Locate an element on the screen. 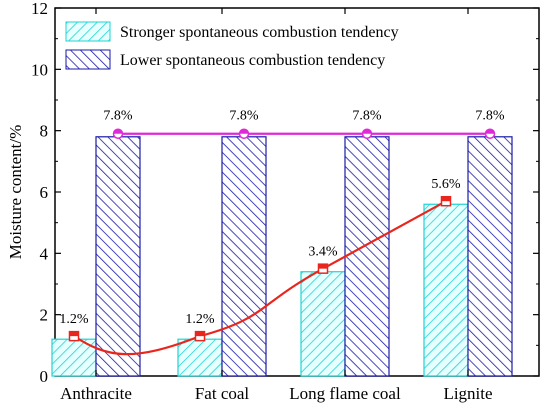 Image resolution: width=550 pixels, height=407 pixels. legend-label-stronger: Stronger spontaneous combustion tendency is located at coordinates (259, 32).